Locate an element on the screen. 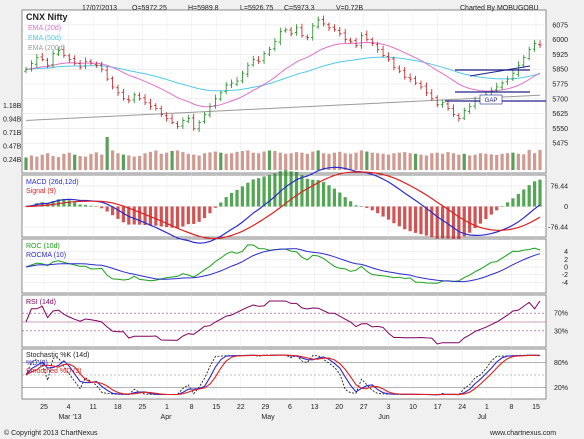 The height and width of the screenshot is (439, 584). volume-label: V=0.72B is located at coordinates (349, 8).